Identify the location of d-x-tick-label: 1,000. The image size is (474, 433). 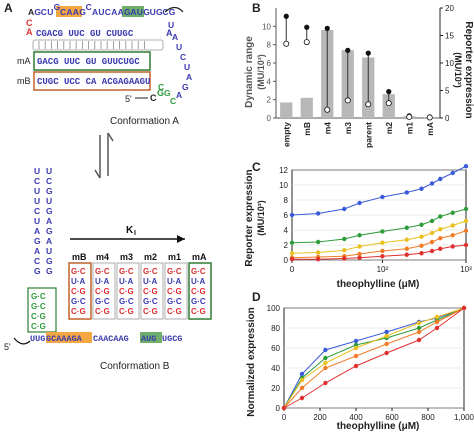
(464, 417).